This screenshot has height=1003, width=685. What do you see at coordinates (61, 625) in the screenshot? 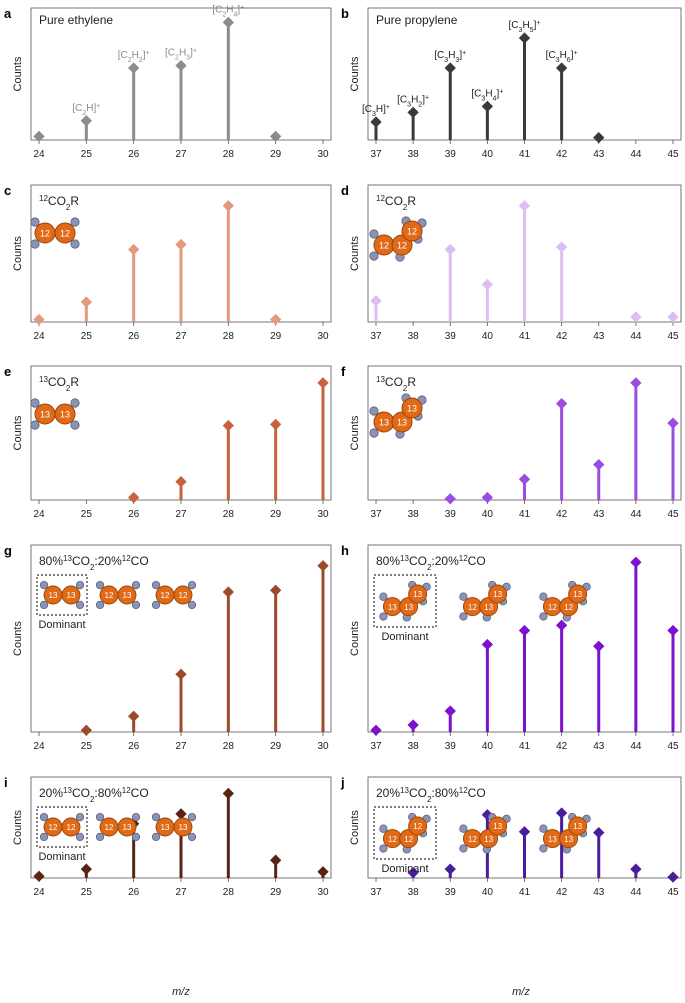
I see `dominant-label: Dominant` at bounding box center [61, 625].